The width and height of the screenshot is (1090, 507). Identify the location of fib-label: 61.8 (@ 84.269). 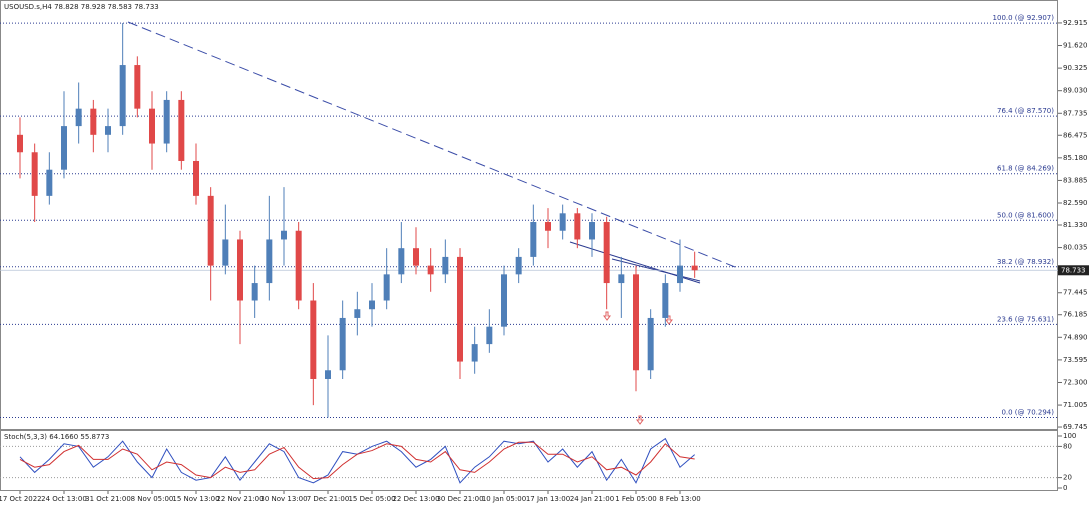
(1025, 169).